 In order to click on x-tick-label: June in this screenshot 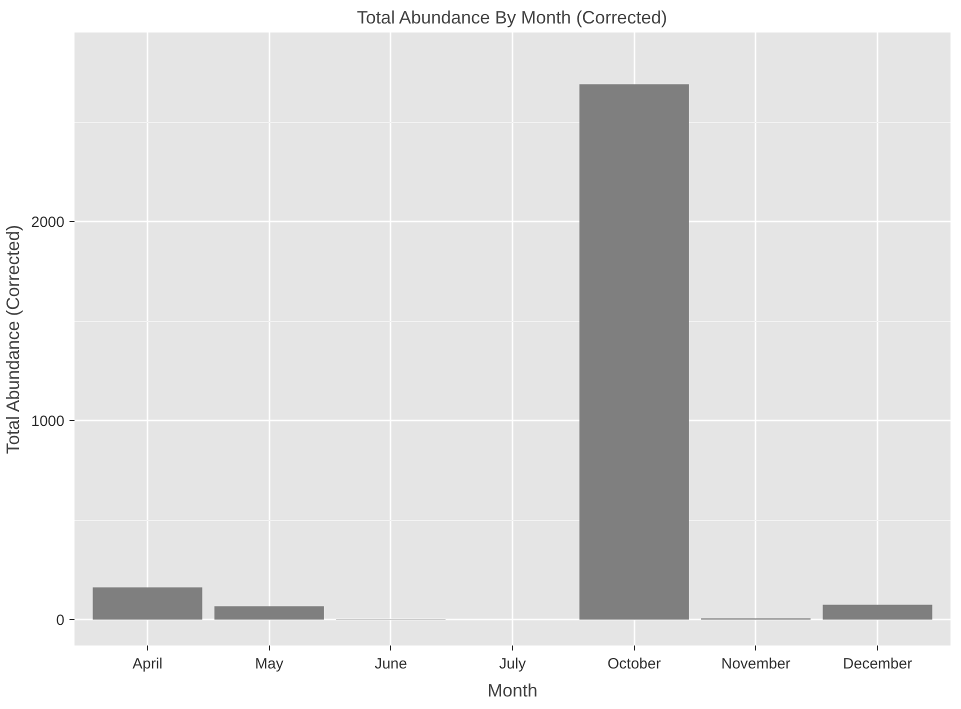, I will do `click(391, 664)`.